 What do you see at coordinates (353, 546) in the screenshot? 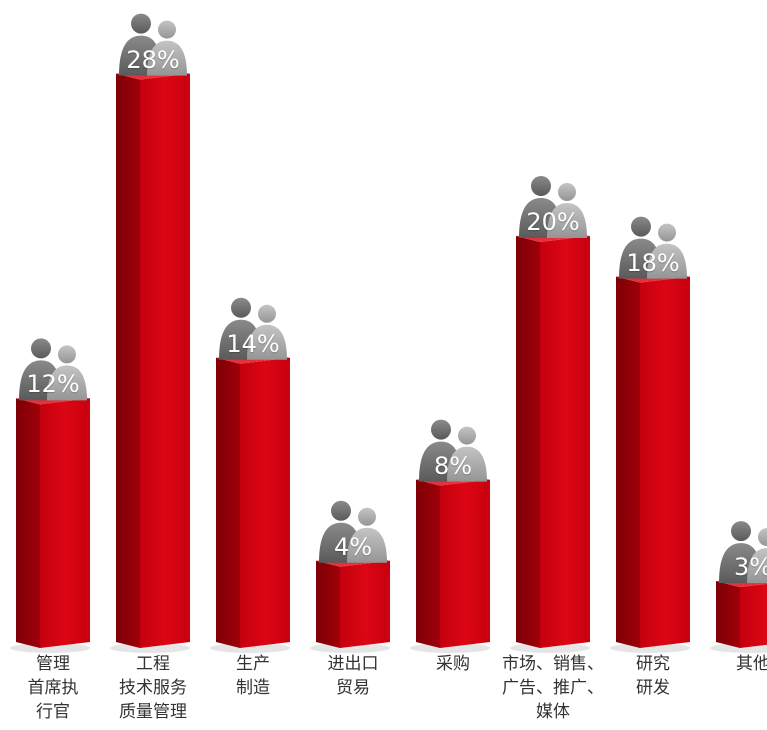
I see `bar-value-label: 4%` at bounding box center [353, 546].